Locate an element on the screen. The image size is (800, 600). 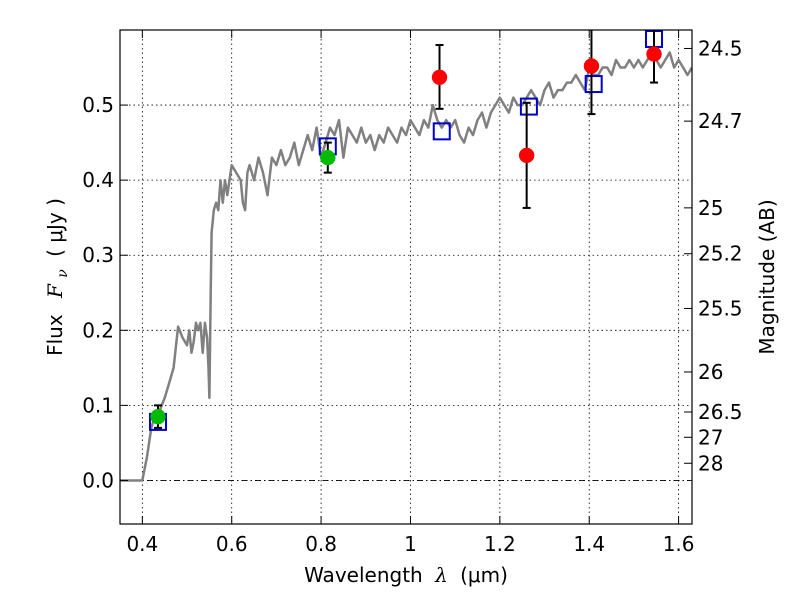
x-tick-label: 0.8 is located at coordinates (321, 544).